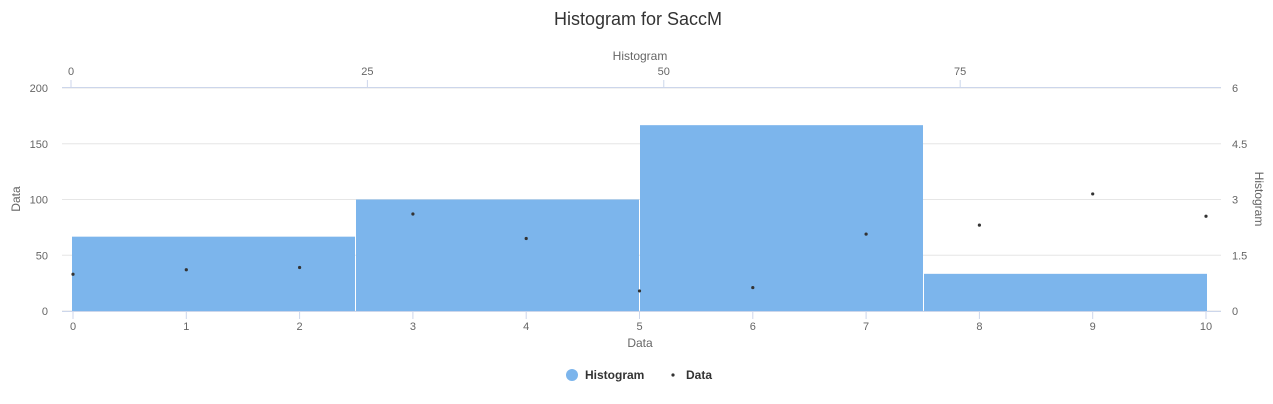  Describe the element at coordinates (1093, 327) in the screenshot. I see `x-tick-label-bottom: 9` at that location.